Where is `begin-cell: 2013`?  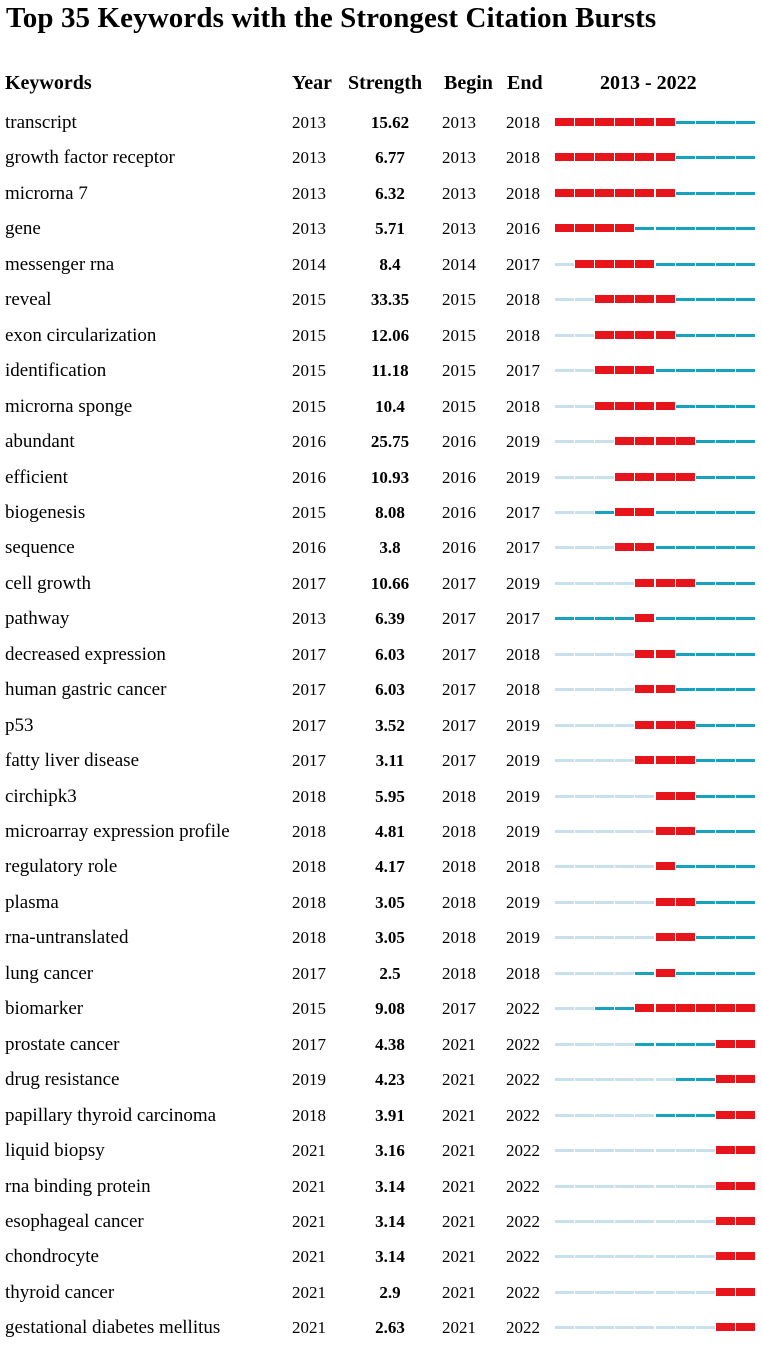 begin-cell: 2013 is located at coordinates (459, 193).